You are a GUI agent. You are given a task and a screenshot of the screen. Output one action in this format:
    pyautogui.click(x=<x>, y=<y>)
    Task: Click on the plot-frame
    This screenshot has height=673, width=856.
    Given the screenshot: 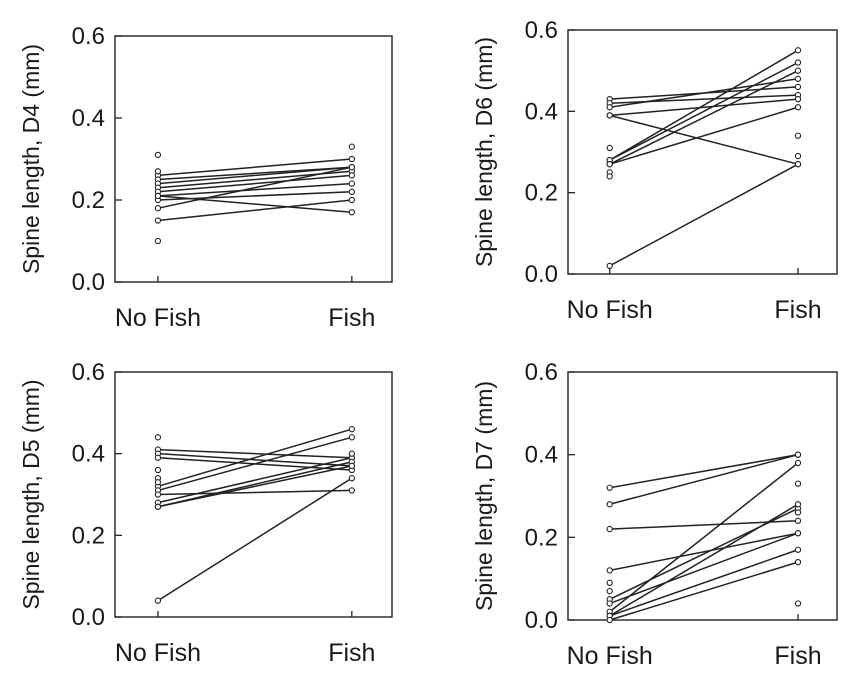 What is the action you would take?
    pyautogui.click(x=253, y=494)
    